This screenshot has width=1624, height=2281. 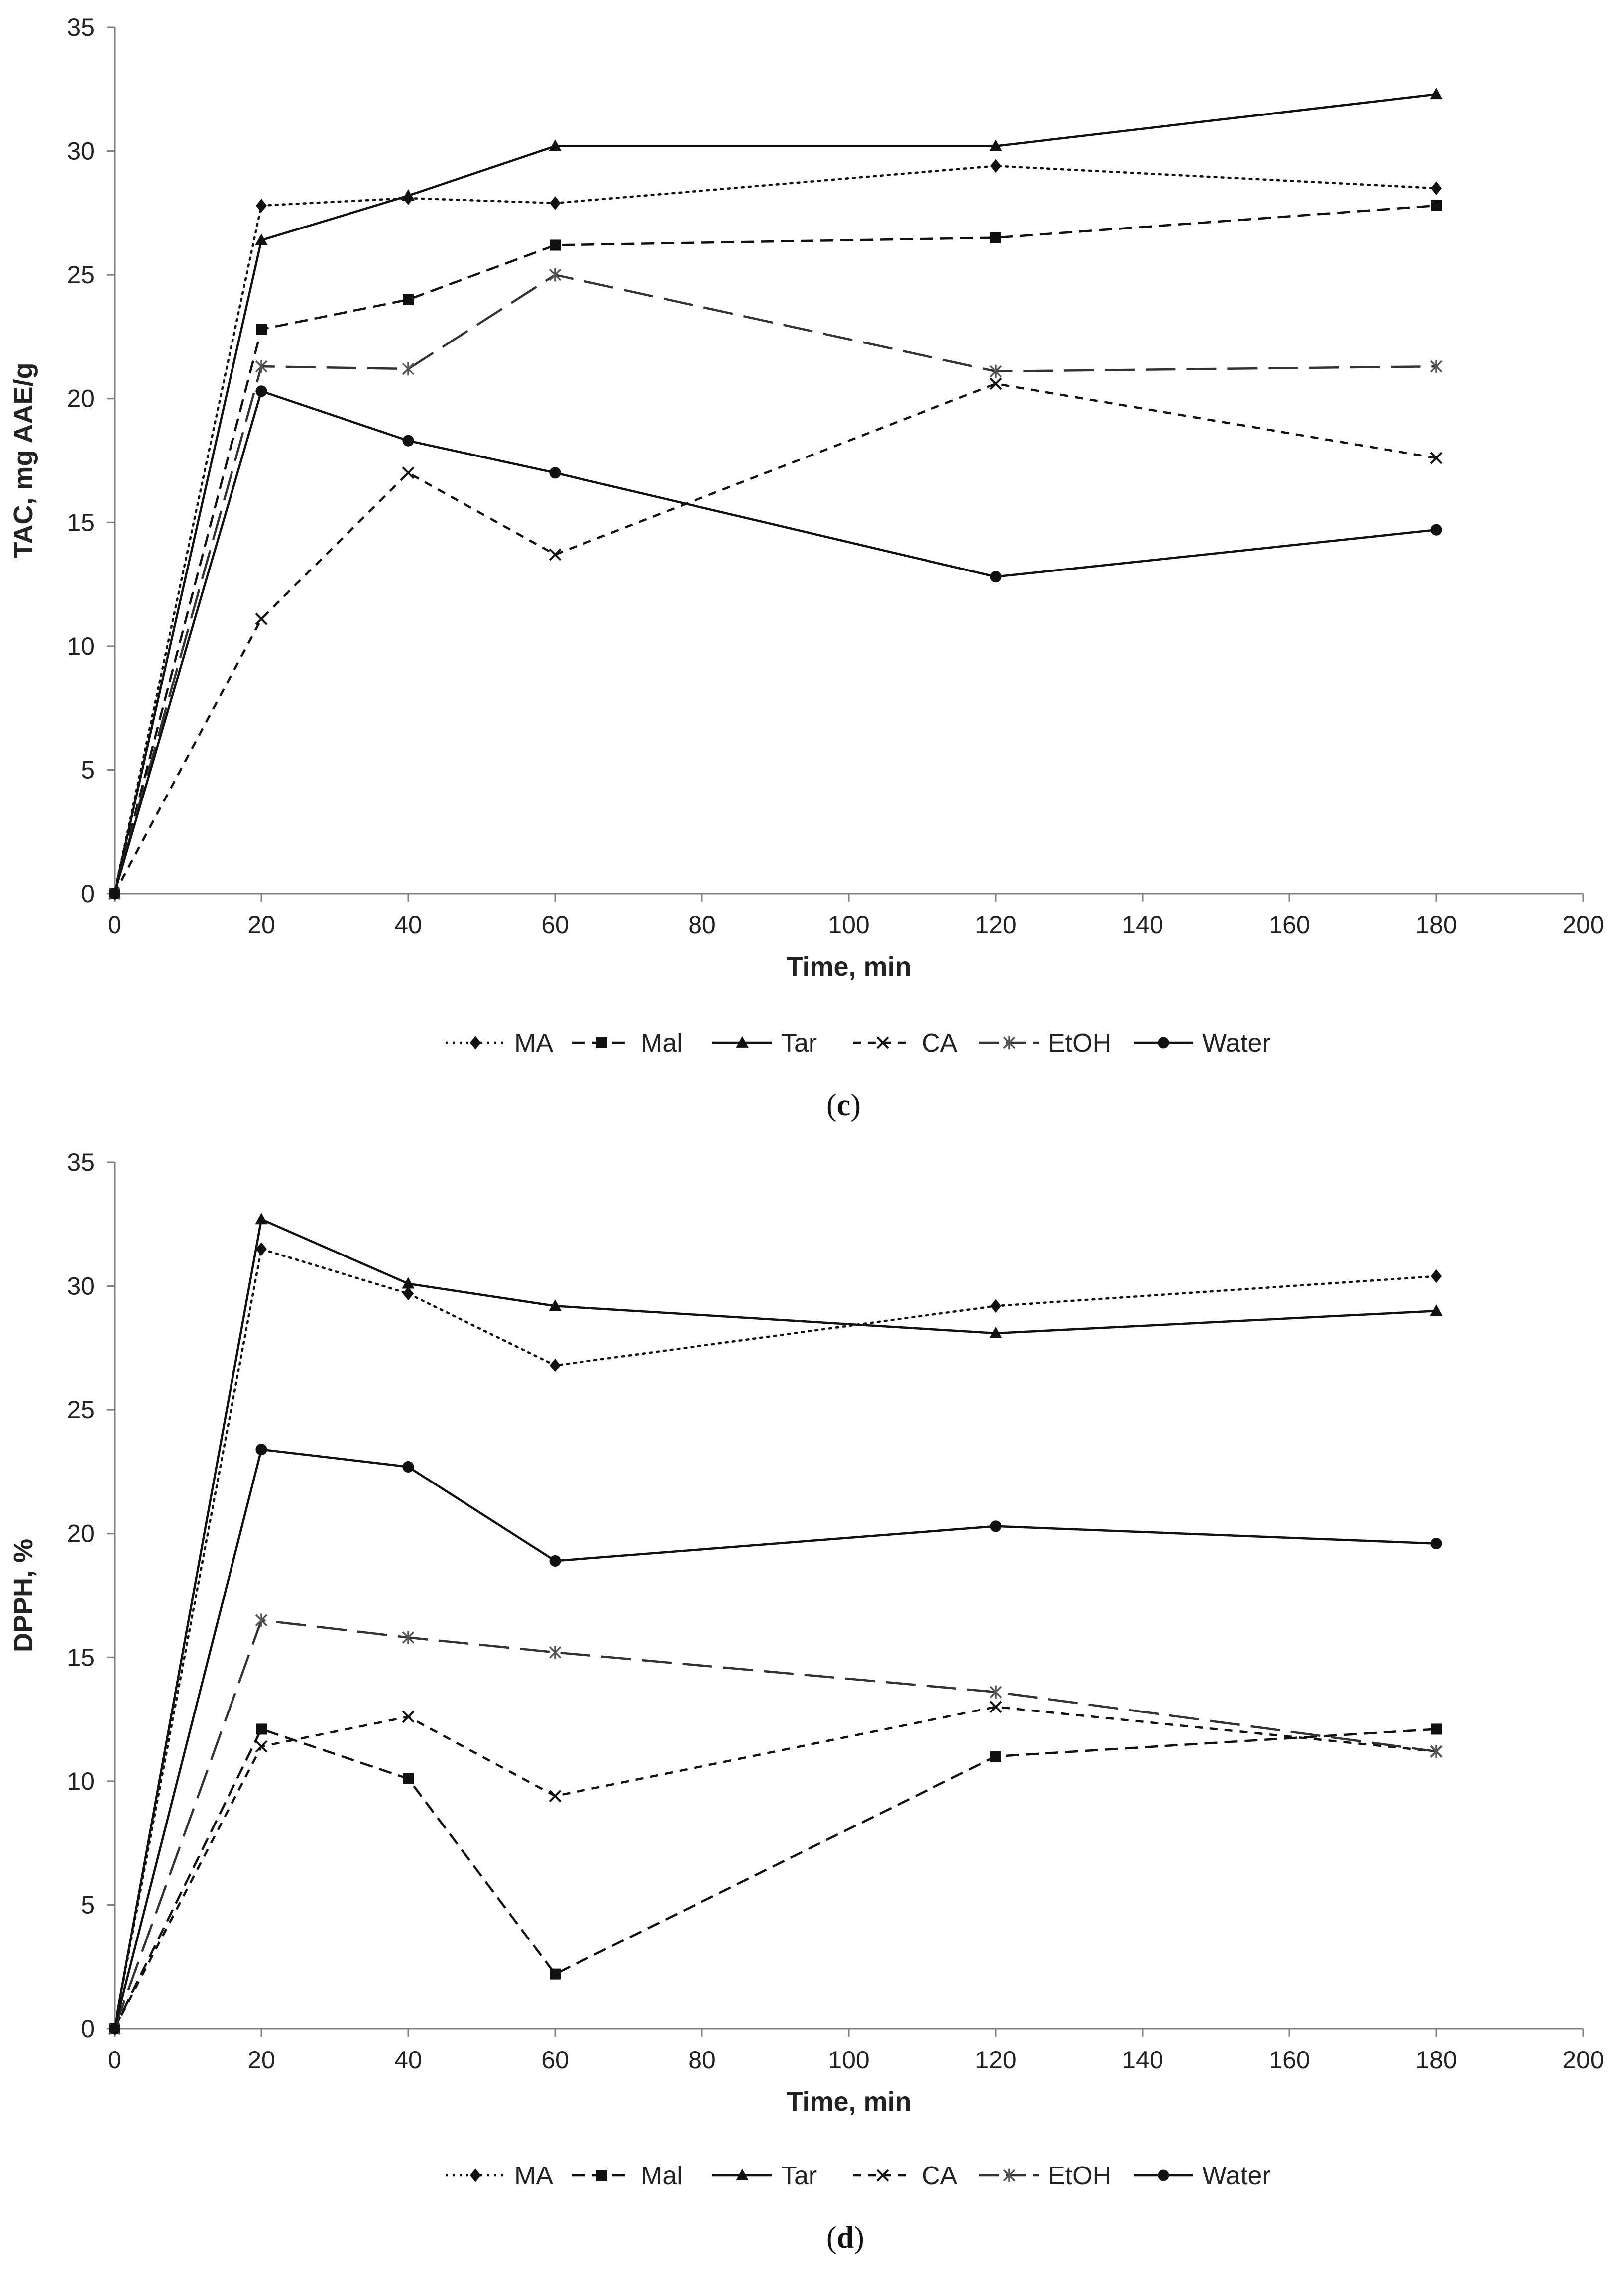 I want to click on legend-item-water: Water, so click(x=1203, y=2176).